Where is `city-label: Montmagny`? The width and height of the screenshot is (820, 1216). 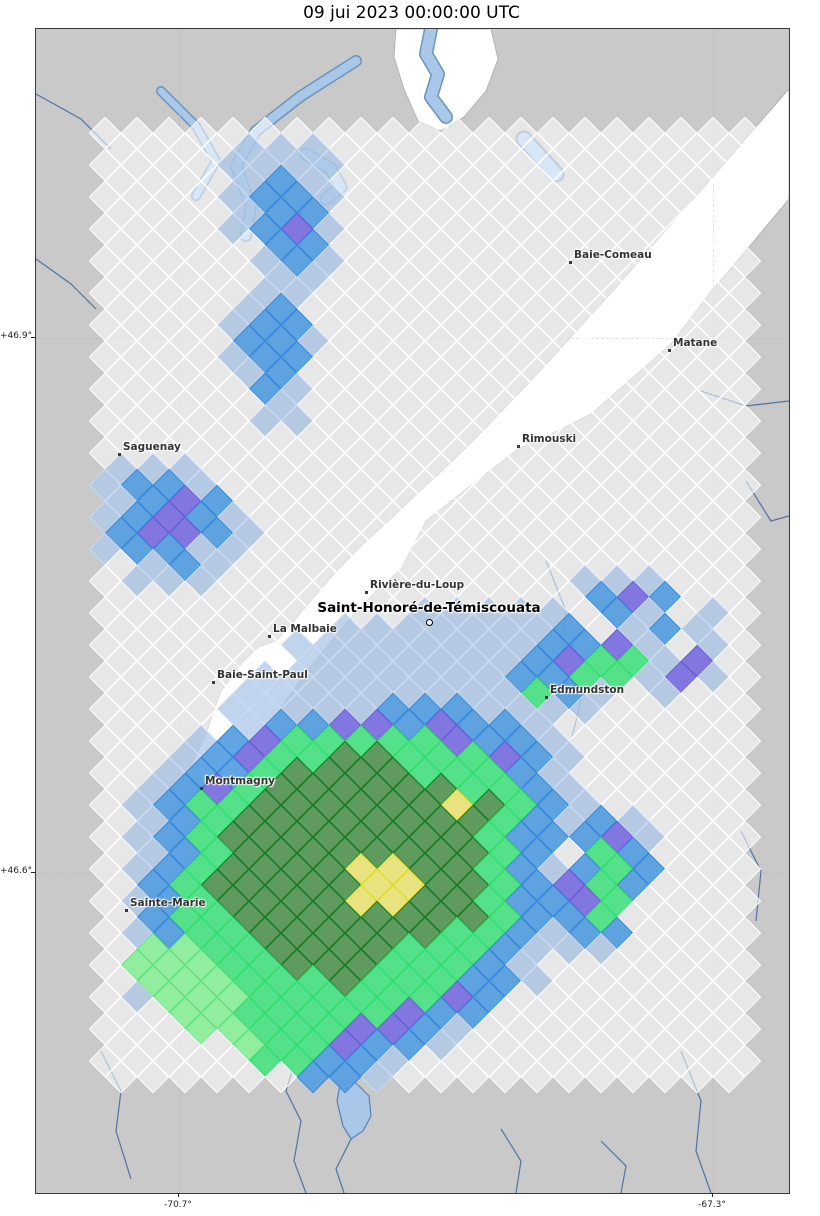 city-label: Montmagny is located at coordinates (240, 781).